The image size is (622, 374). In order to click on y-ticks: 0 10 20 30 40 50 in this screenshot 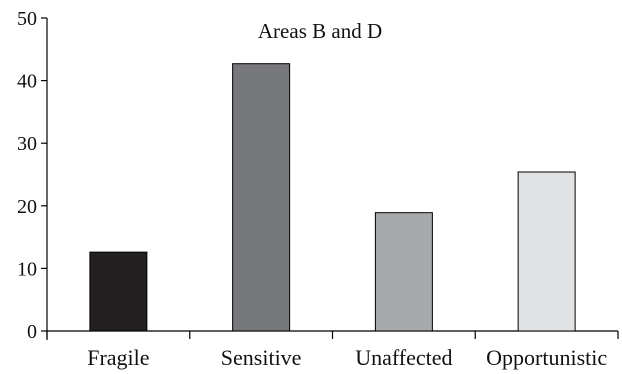, I will do `click(32, 175)`.